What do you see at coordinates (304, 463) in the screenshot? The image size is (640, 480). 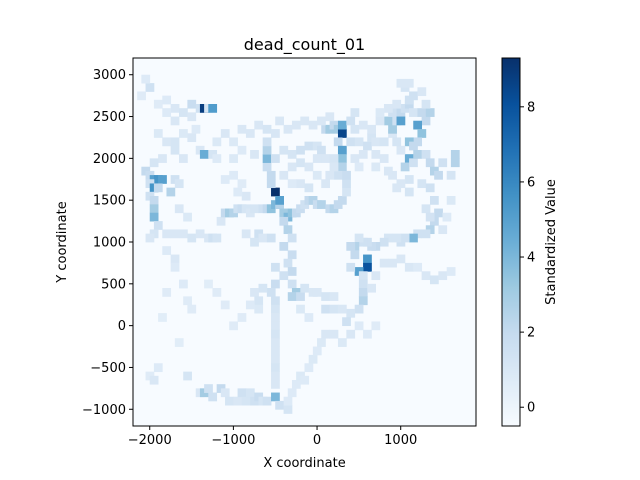 I see `x-axis-label: X coordinate` at bounding box center [304, 463].